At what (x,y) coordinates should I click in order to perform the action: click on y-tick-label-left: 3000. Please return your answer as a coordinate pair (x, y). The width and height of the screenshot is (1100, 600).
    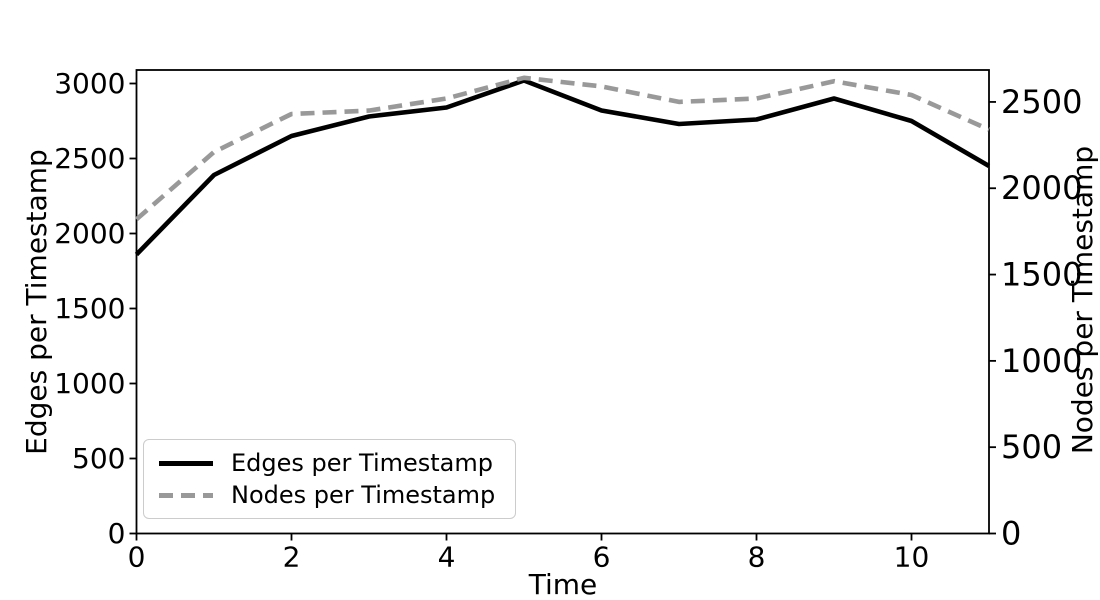
    Looking at the image, I should click on (89, 83).